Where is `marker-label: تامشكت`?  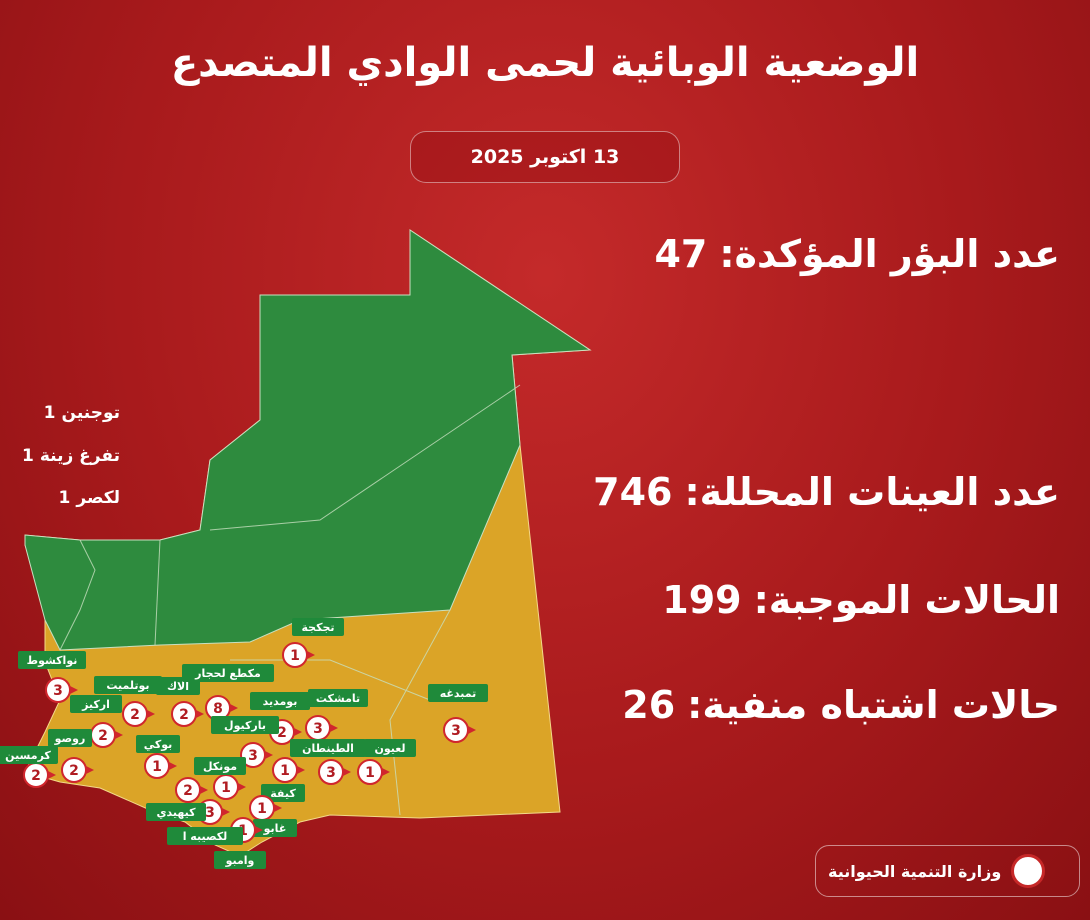
marker-label: تامشكت is located at coordinates (338, 698).